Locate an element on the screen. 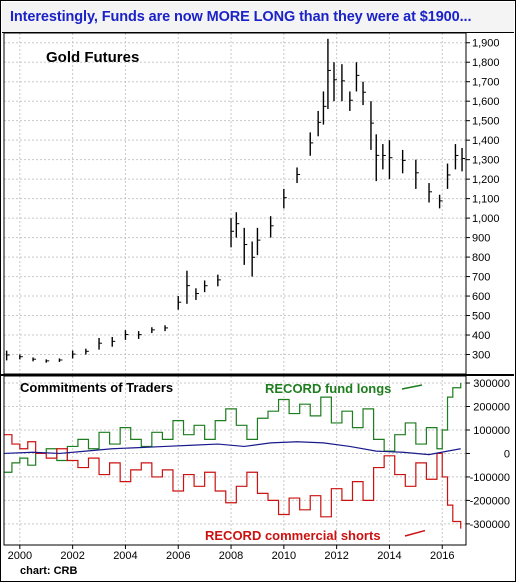  cot-y-tick-label: -300000 is located at coordinates (490, 525).